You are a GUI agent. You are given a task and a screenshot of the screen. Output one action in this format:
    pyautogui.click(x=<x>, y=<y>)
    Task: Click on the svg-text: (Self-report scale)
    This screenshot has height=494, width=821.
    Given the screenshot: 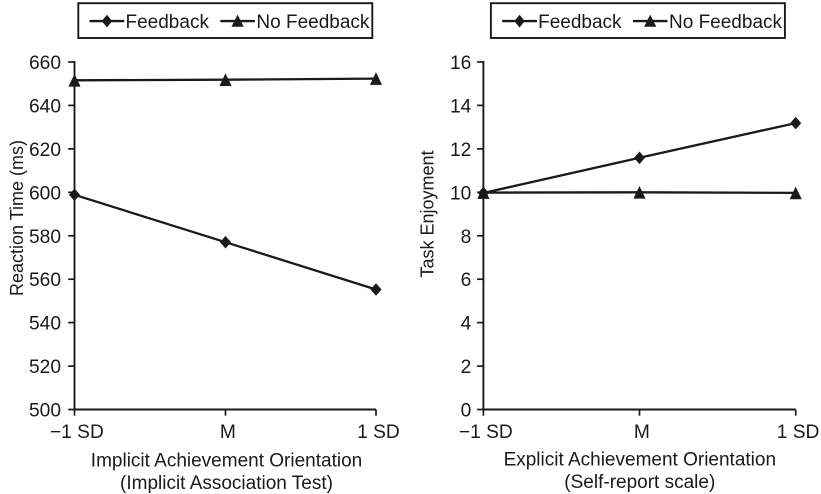 What is the action you would take?
    pyautogui.click(x=639, y=482)
    